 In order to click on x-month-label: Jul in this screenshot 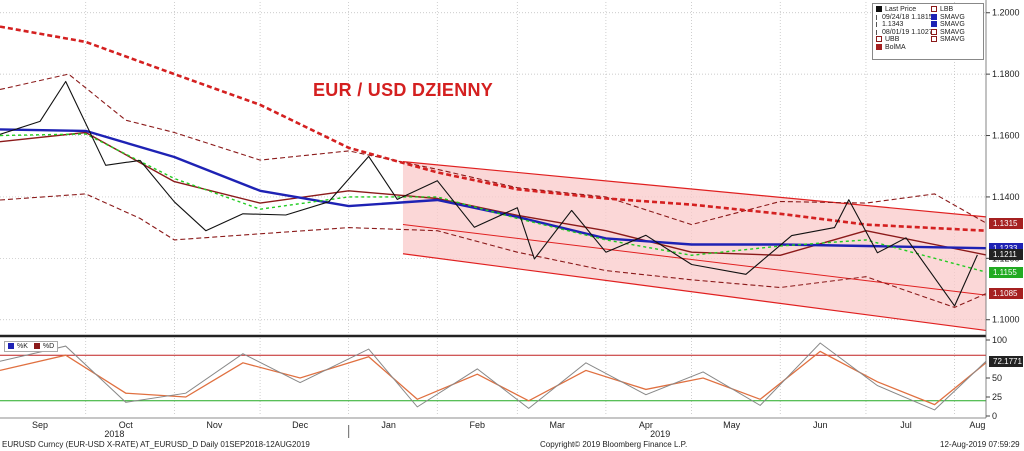, I will do `click(906, 425)`.